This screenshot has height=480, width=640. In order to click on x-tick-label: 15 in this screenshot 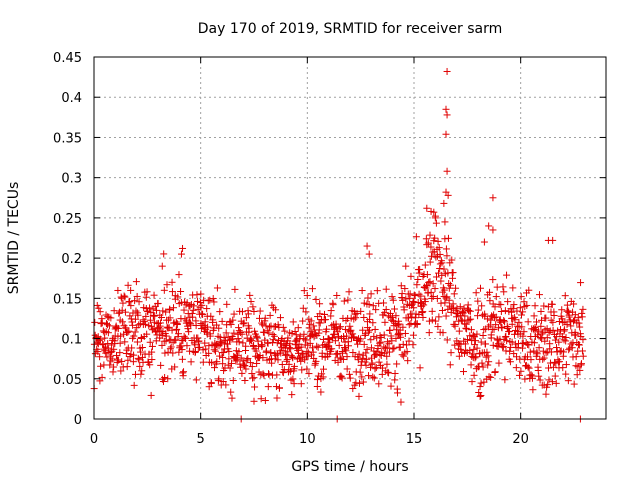, I will do `click(414, 439)`.